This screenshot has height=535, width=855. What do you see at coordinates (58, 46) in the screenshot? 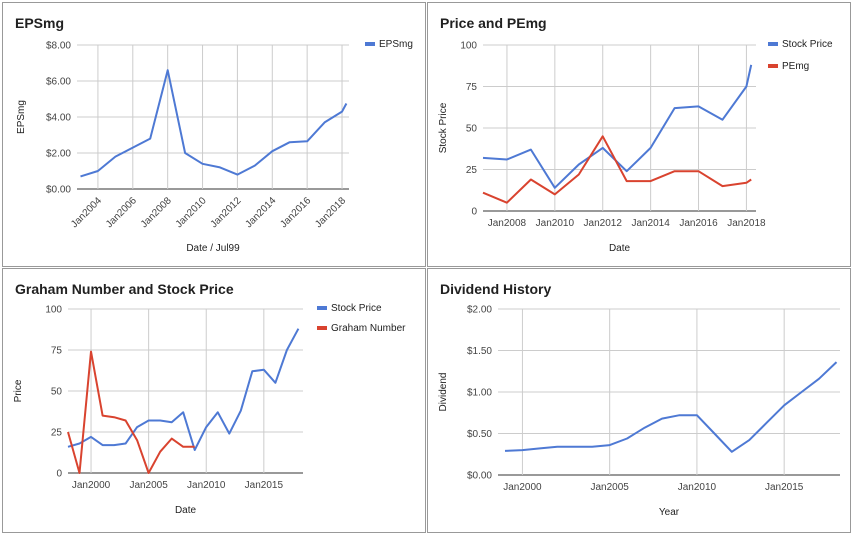
I see `y-tick-label: $8.00` at bounding box center [58, 46].